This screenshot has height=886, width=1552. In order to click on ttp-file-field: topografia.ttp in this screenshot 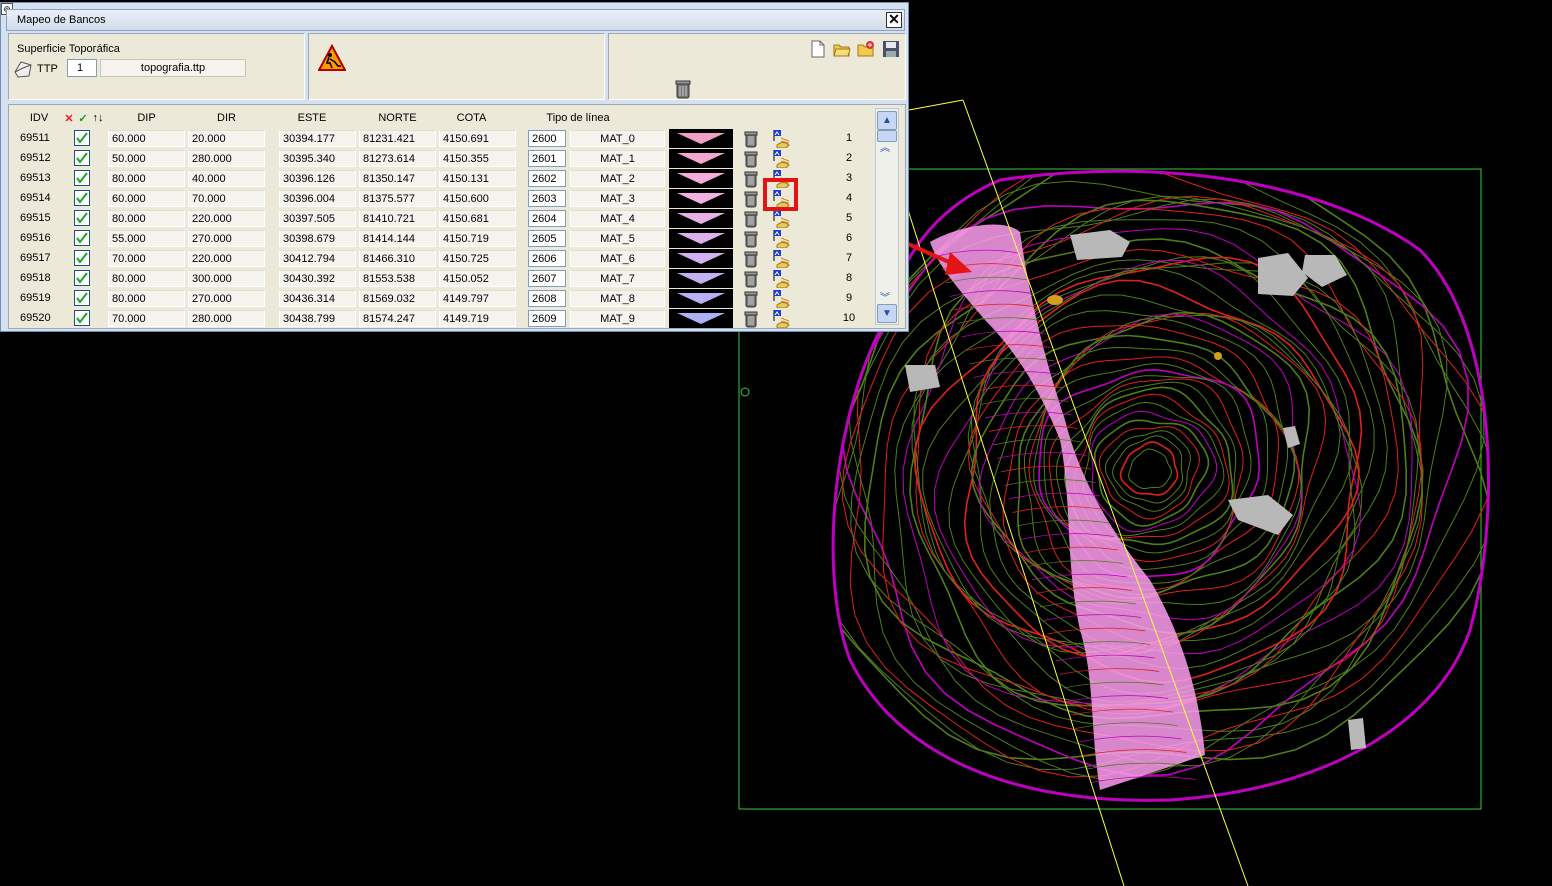, I will do `click(173, 68)`.